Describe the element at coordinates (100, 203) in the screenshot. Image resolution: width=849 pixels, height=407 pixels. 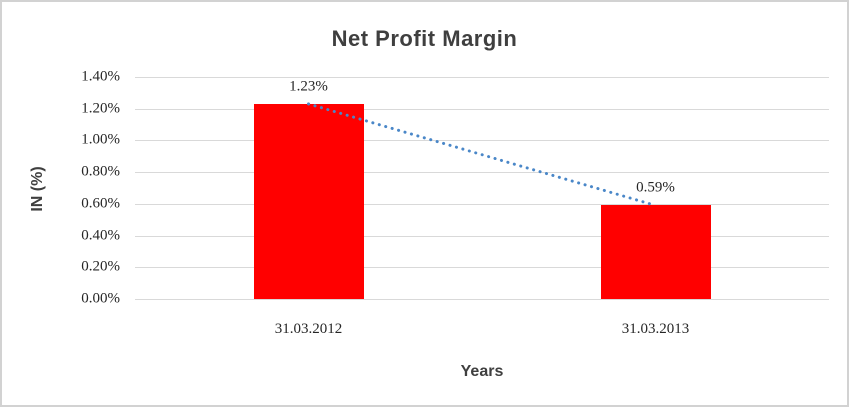
I see `y-tick-label: 0.60%` at that location.